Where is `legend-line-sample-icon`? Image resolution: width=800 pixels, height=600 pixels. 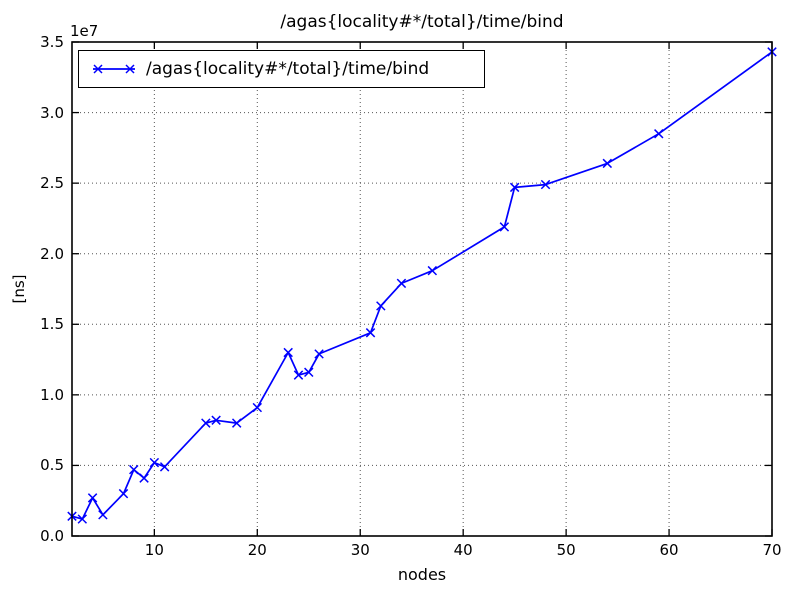 legend-line-sample-icon is located at coordinates (114, 69).